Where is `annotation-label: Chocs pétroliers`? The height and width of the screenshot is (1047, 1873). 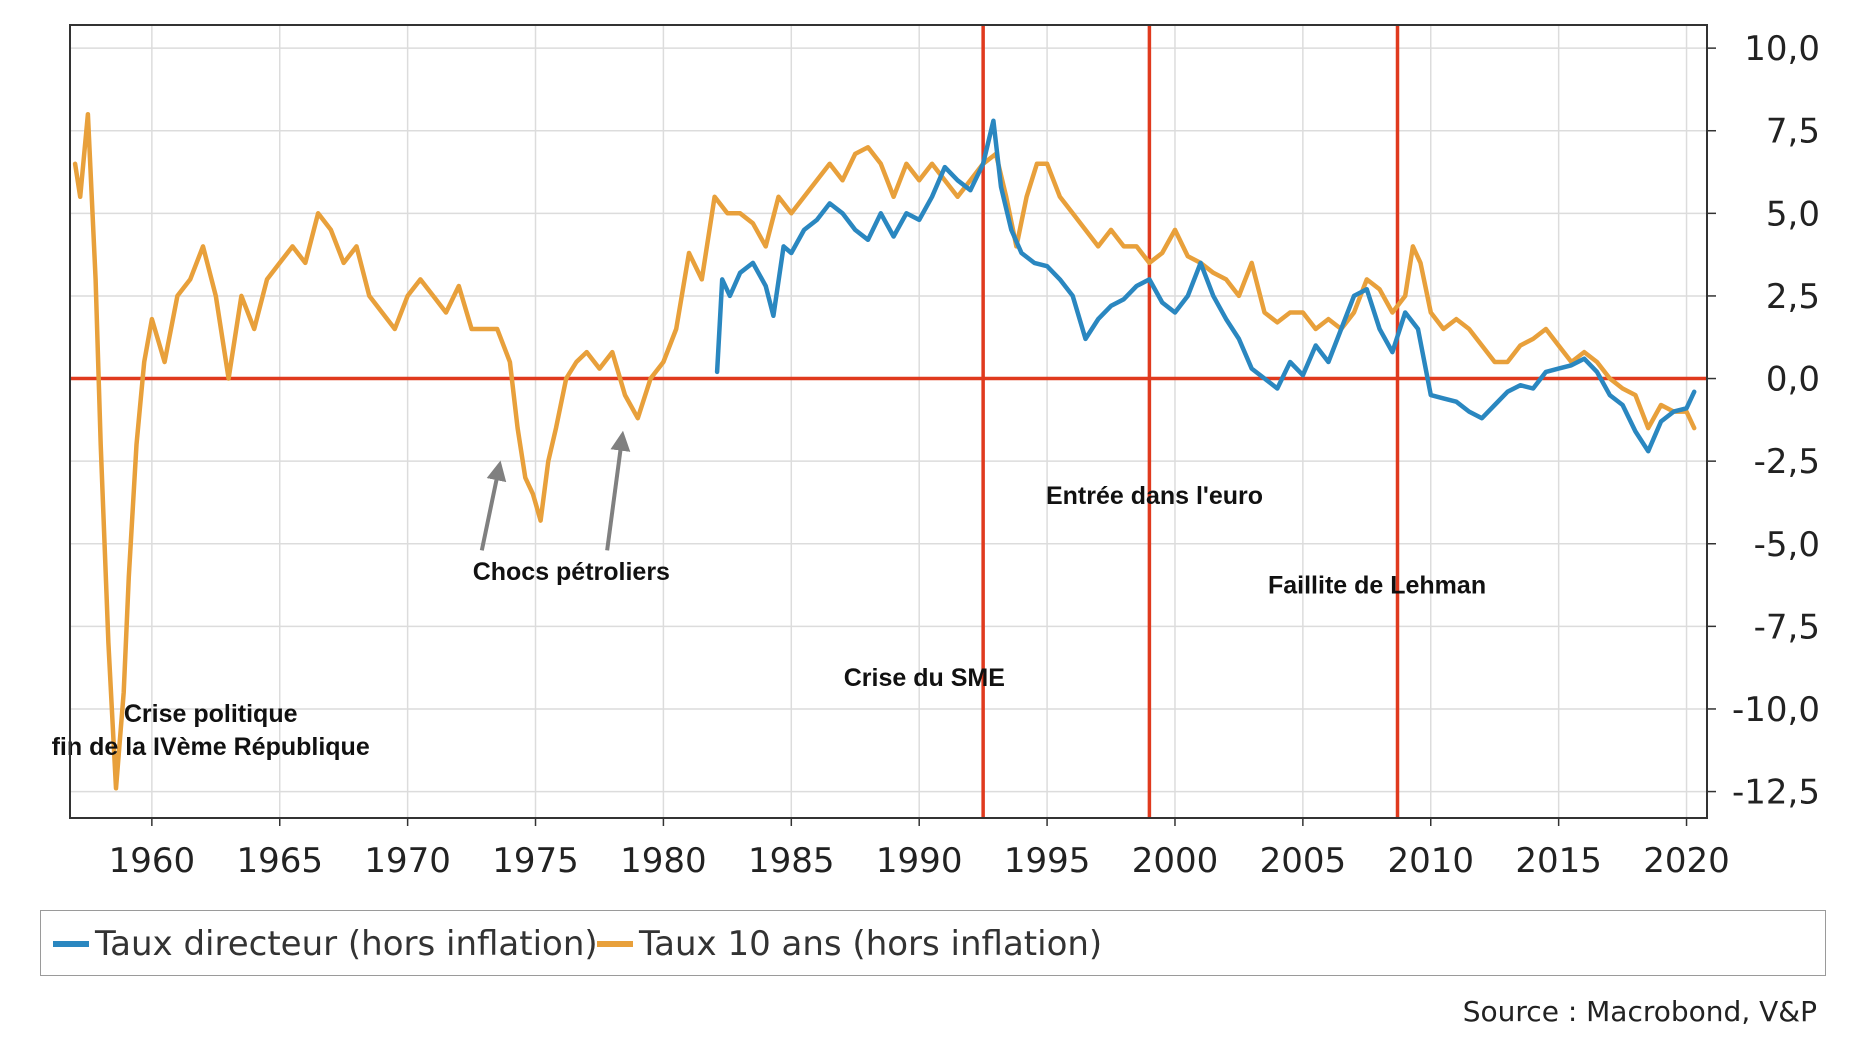 annotation-label: Chocs pétroliers is located at coordinates (571, 572).